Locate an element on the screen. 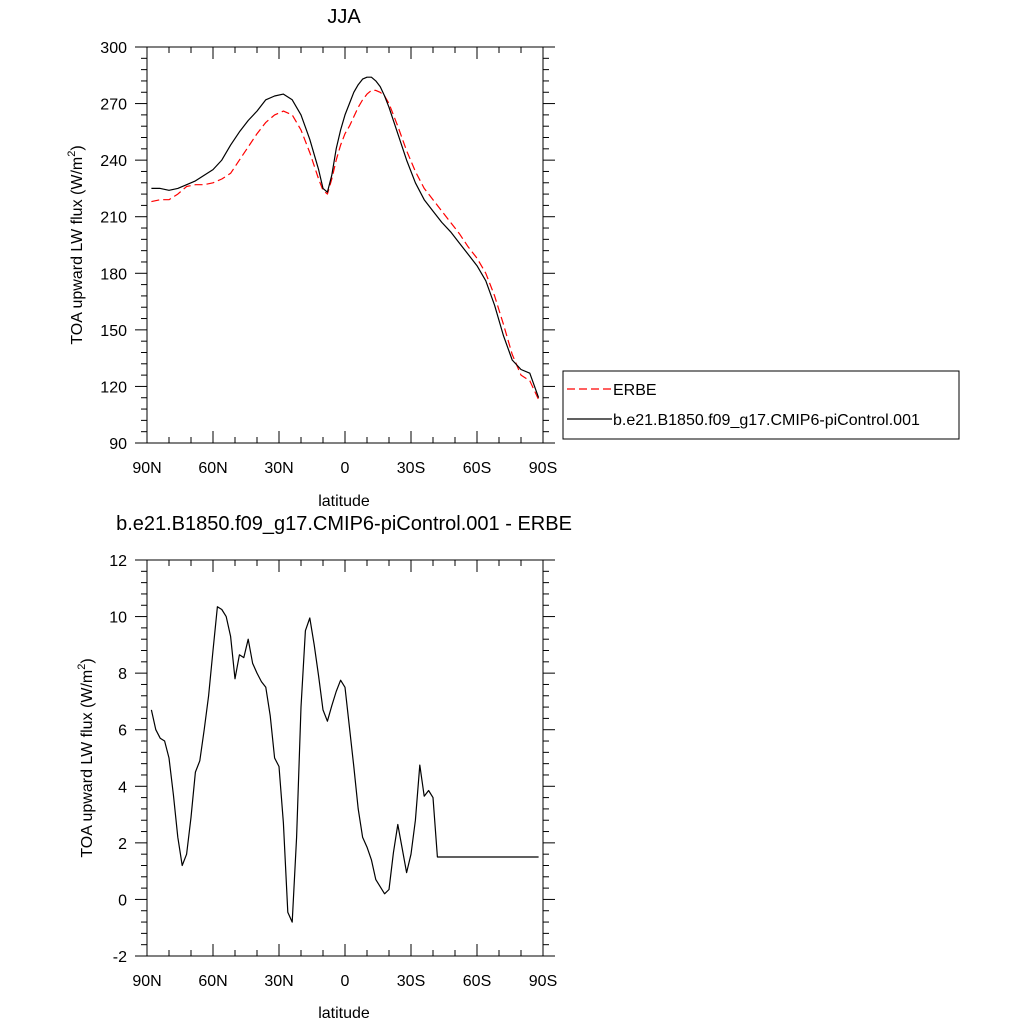 This screenshot has width=1024, height=1024. y-tick-label: 2 is located at coordinates (122, 844).